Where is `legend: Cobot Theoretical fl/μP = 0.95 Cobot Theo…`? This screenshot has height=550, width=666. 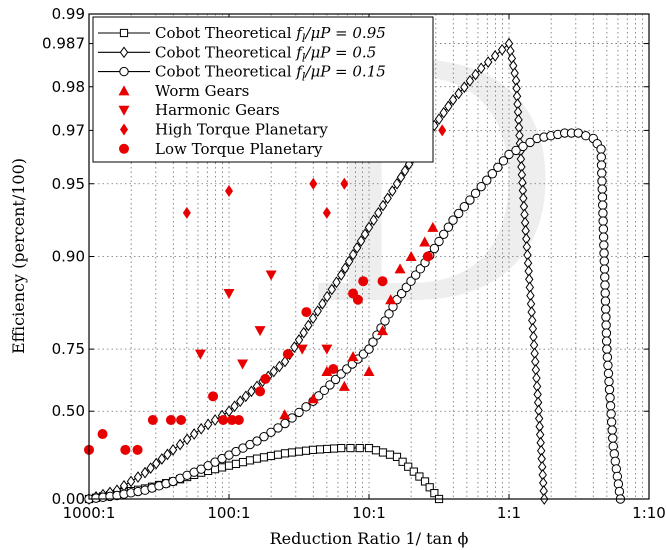 legend: Cobot Theoretical fl/μP = 0.95 Cobot Theo… is located at coordinates (263, 89).